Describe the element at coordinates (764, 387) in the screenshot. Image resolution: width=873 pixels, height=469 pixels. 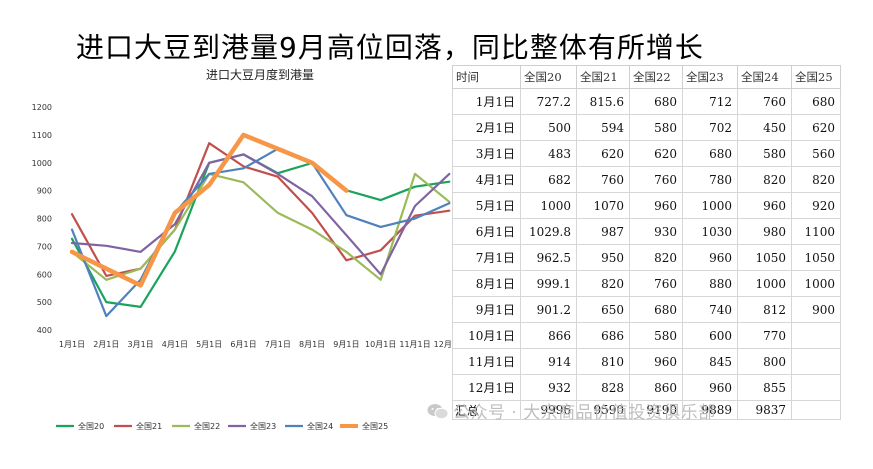
I see `value-cell: 855` at that location.